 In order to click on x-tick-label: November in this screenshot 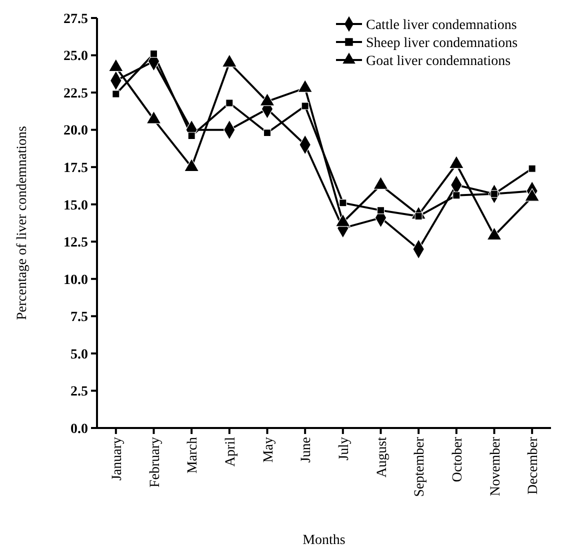, I will do `click(496, 466)`.